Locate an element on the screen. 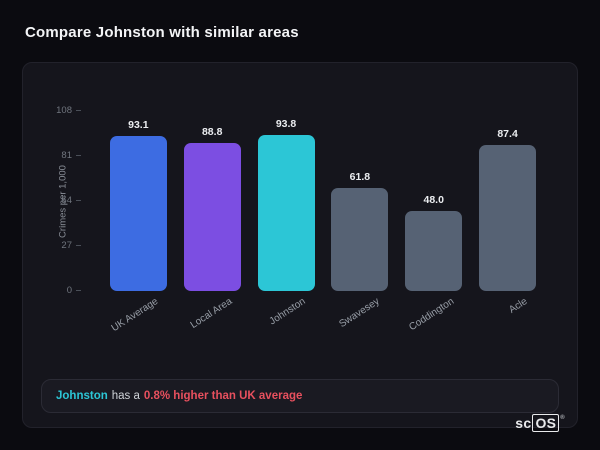  x-tick-label: Acle is located at coordinates (518, 306).